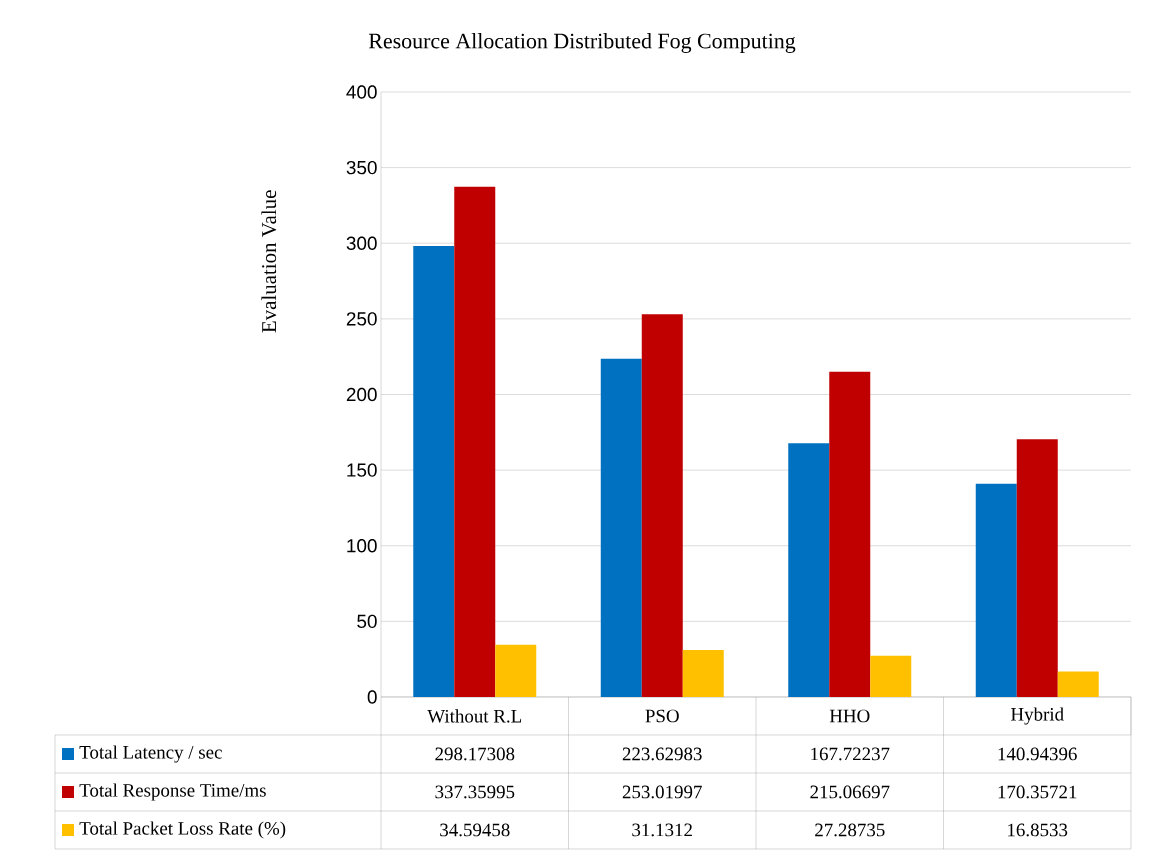  What do you see at coordinates (662, 792) in the screenshot?
I see `data-label: 253.01997` at bounding box center [662, 792].